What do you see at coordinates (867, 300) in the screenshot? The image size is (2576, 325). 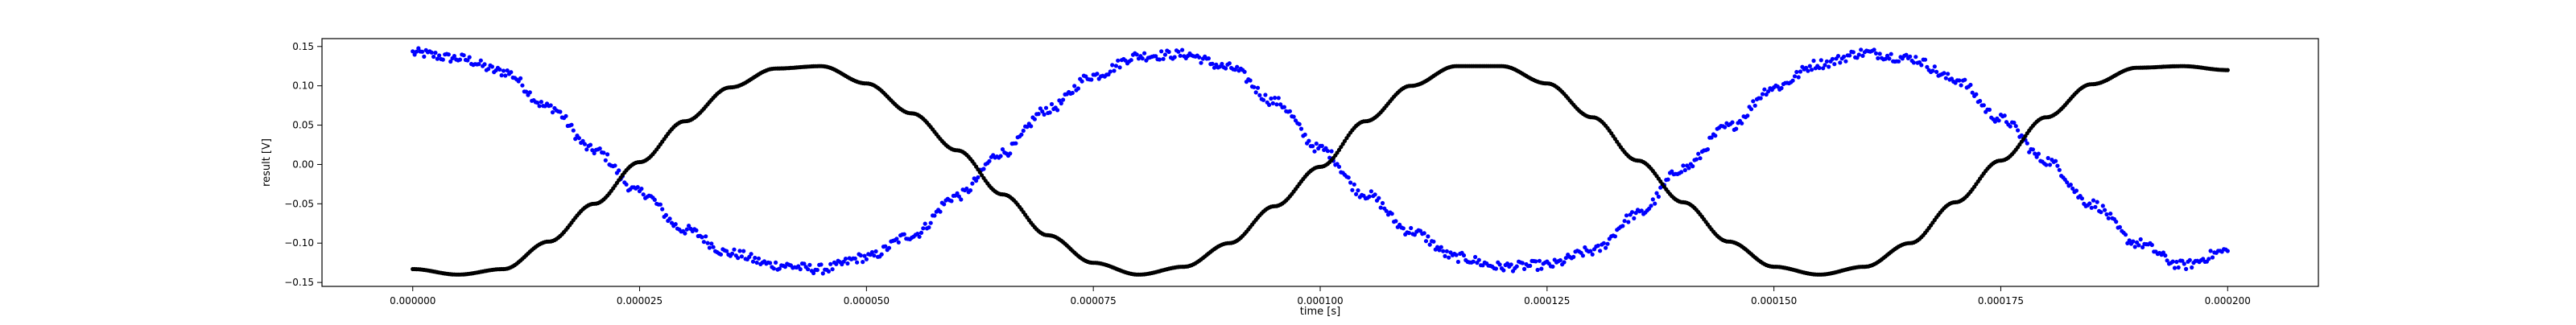 I see `x-tick-label: 0.000050` at bounding box center [867, 300].